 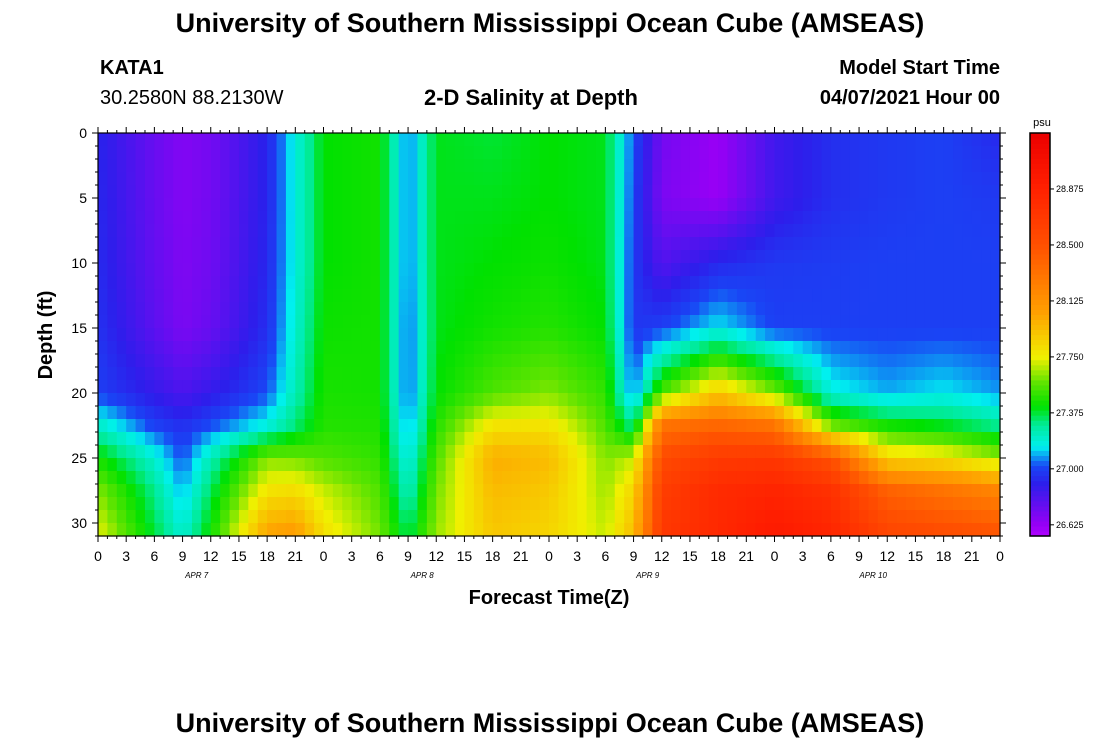 What do you see at coordinates (46, 335) in the screenshot?
I see `y-axis-label: Depth (ft)` at bounding box center [46, 335].